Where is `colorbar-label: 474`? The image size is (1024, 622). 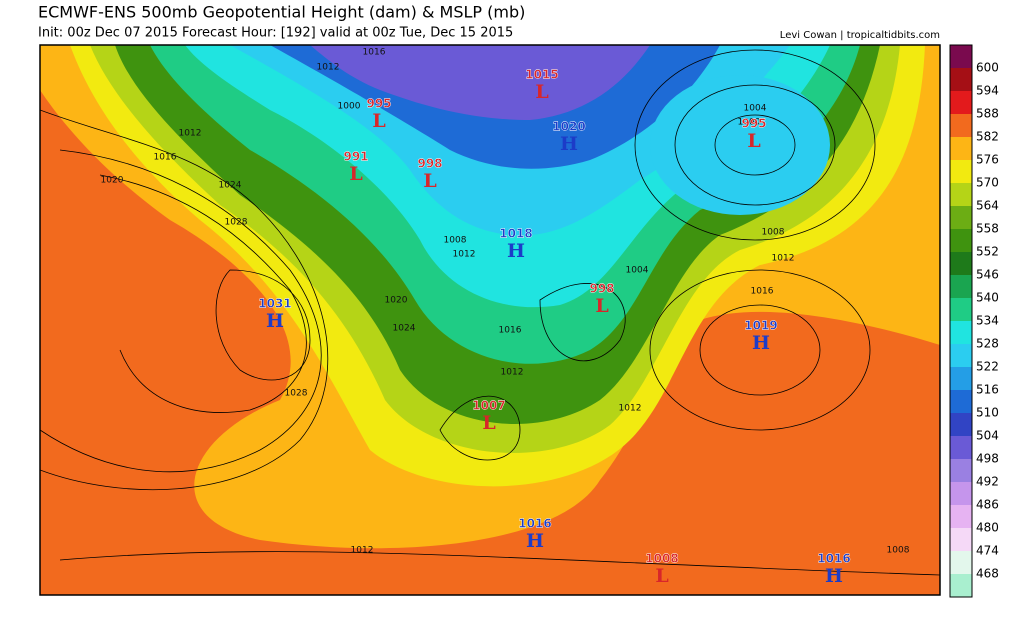 colorbar-label: 474 is located at coordinates (987, 551).